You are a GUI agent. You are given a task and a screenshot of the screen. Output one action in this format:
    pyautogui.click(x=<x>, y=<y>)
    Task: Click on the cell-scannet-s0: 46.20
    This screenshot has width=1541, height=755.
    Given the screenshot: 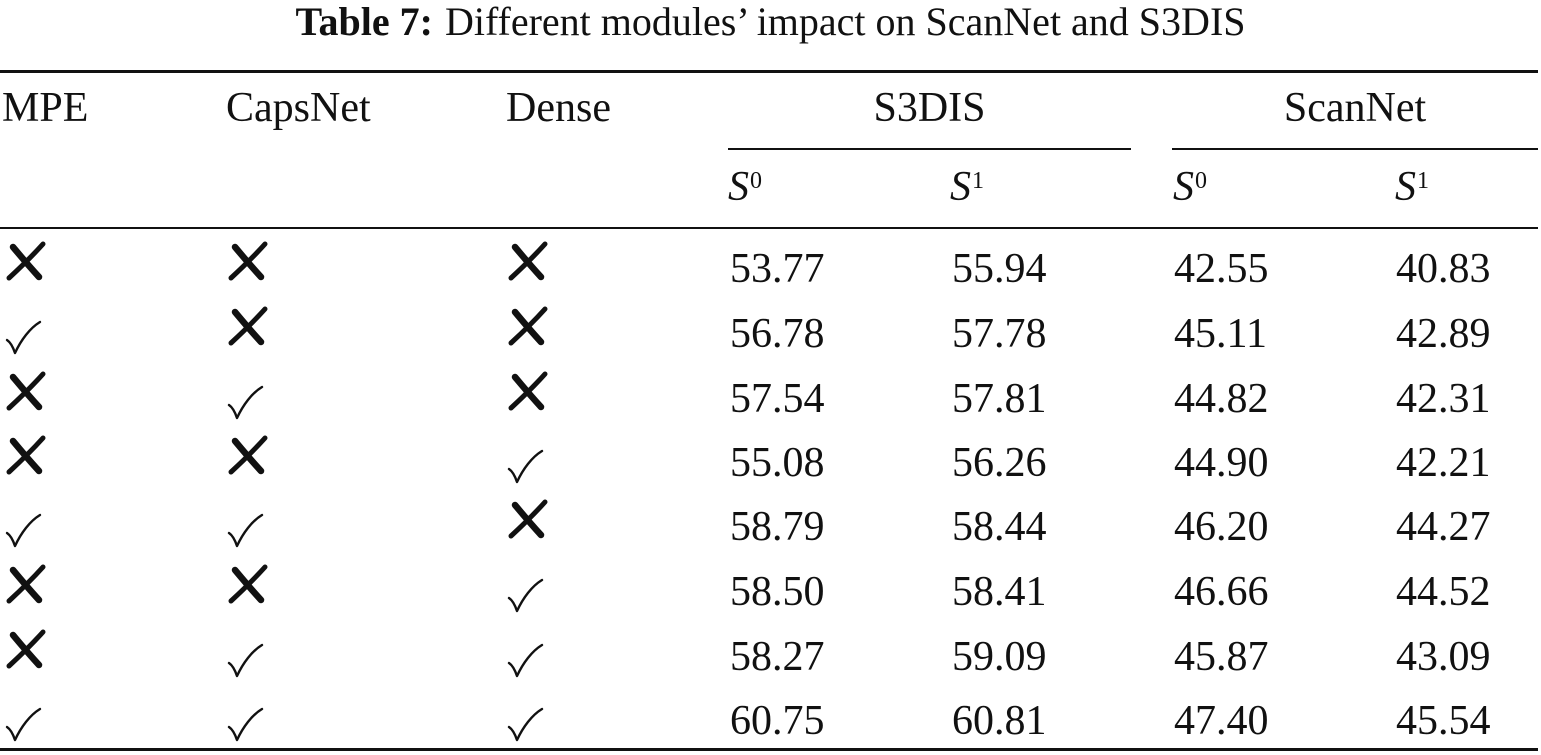 What is the action you would take?
    pyautogui.click(x=1221, y=527)
    